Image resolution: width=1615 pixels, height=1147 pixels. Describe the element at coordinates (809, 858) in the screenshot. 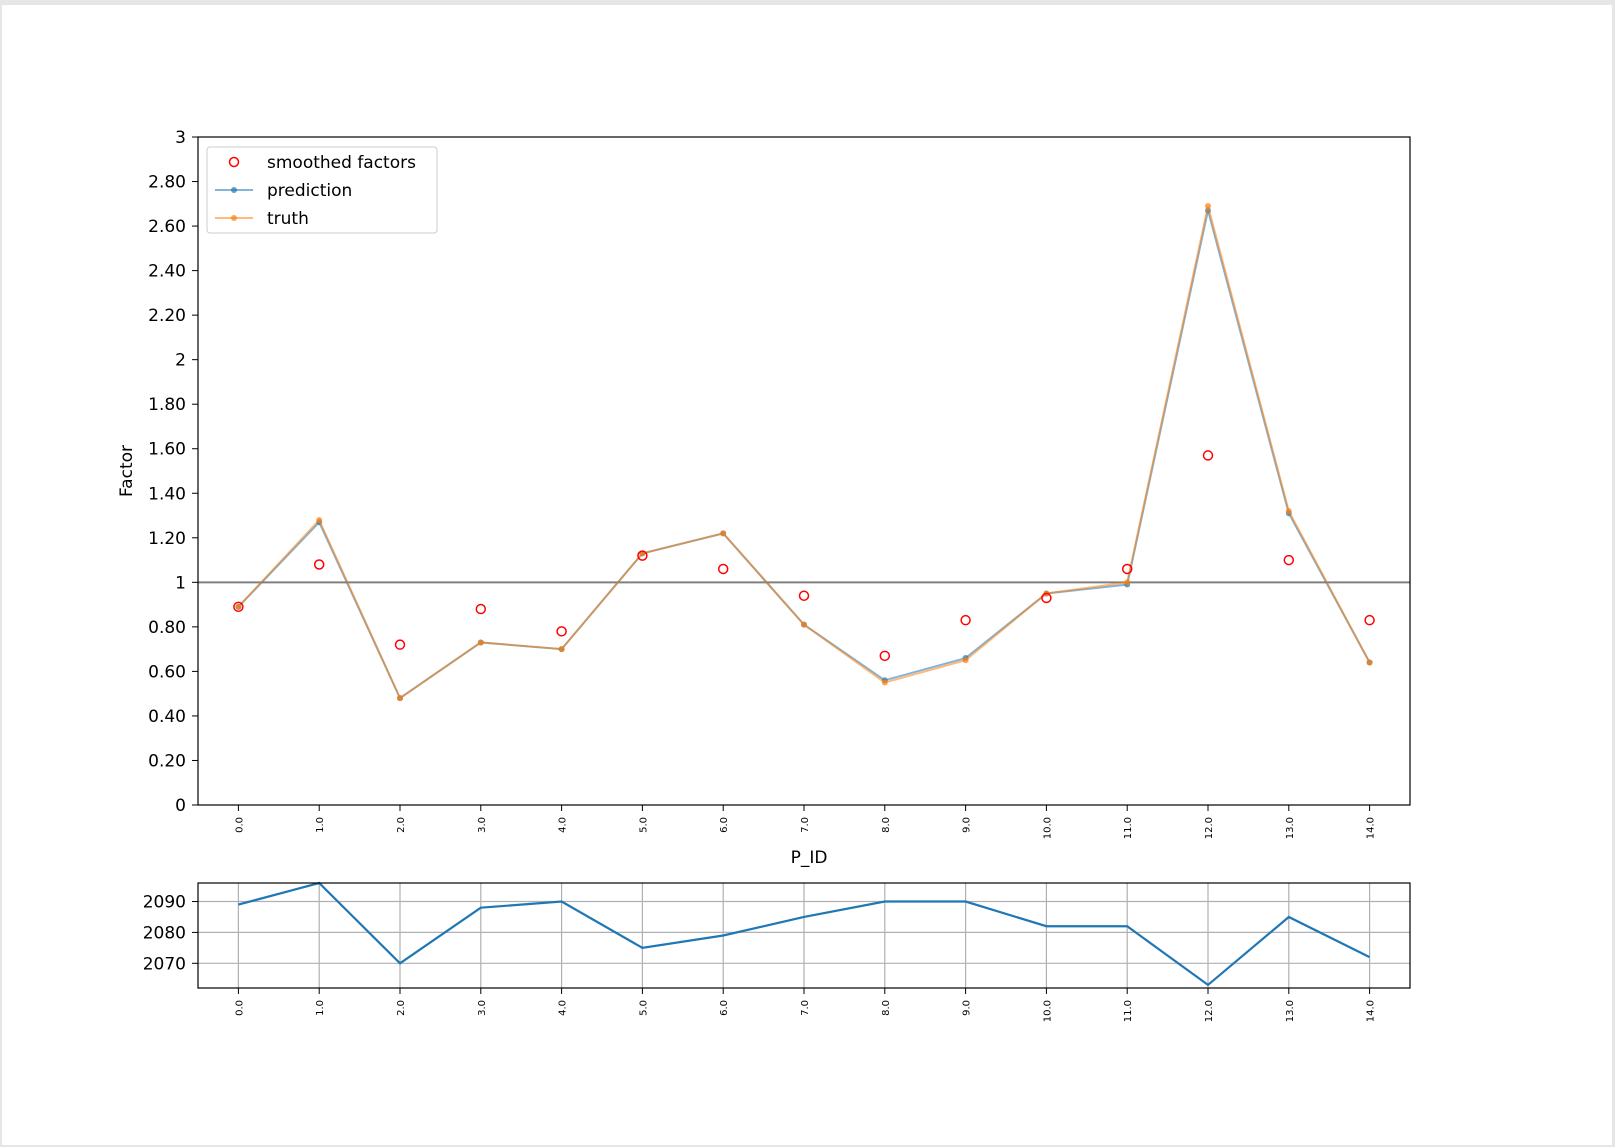

I see `x-axis-title: P_ID` at that location.